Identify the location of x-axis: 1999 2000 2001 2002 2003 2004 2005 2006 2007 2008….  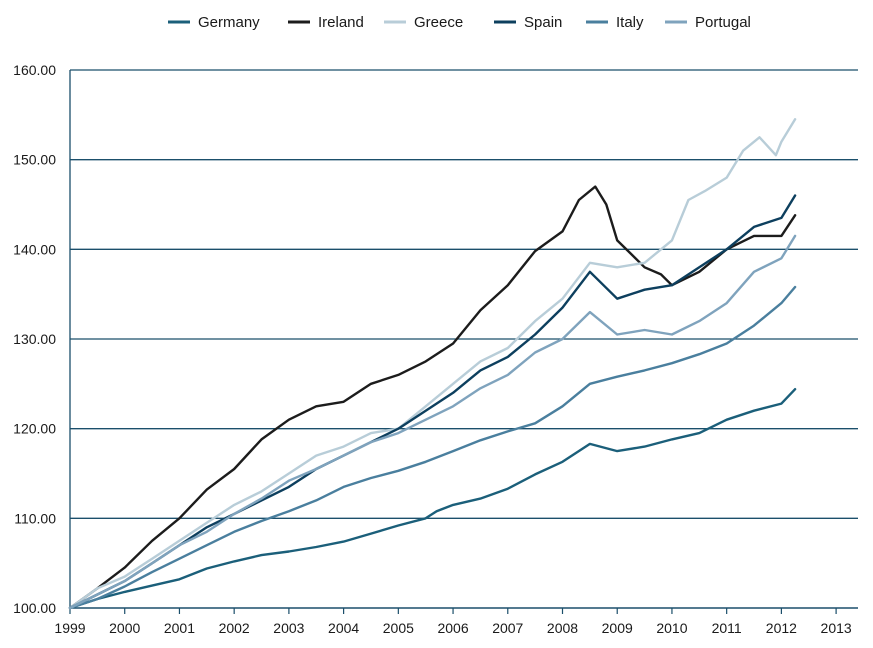
(453, 622).